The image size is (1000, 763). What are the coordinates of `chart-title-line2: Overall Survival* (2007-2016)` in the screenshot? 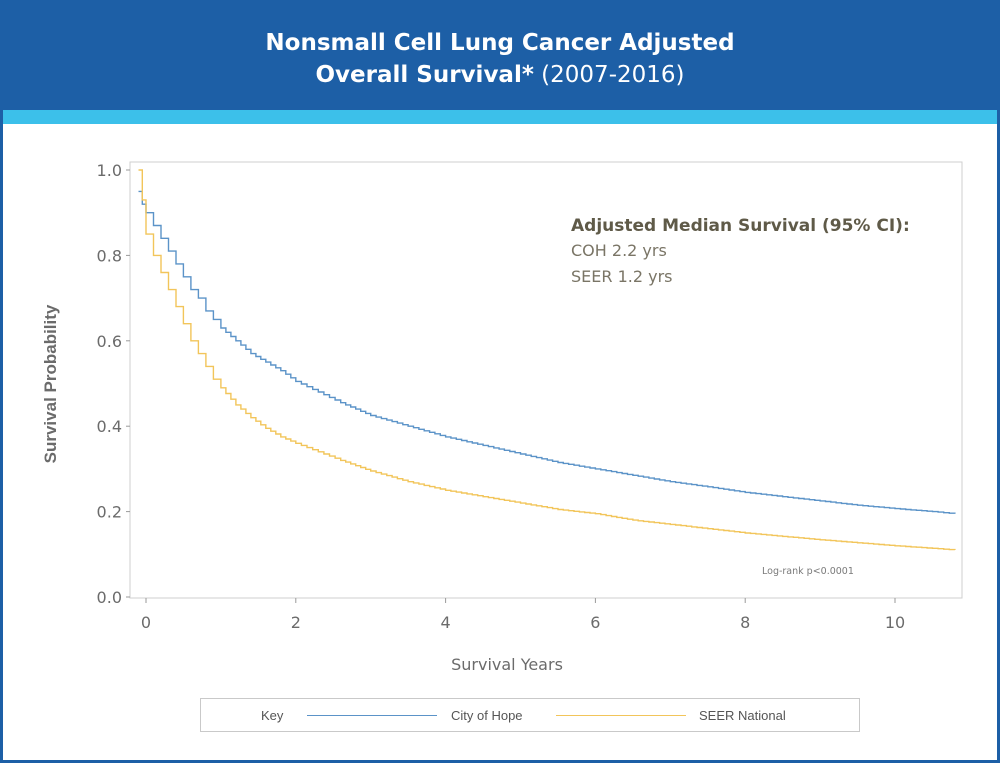 It's located at (500, 75).